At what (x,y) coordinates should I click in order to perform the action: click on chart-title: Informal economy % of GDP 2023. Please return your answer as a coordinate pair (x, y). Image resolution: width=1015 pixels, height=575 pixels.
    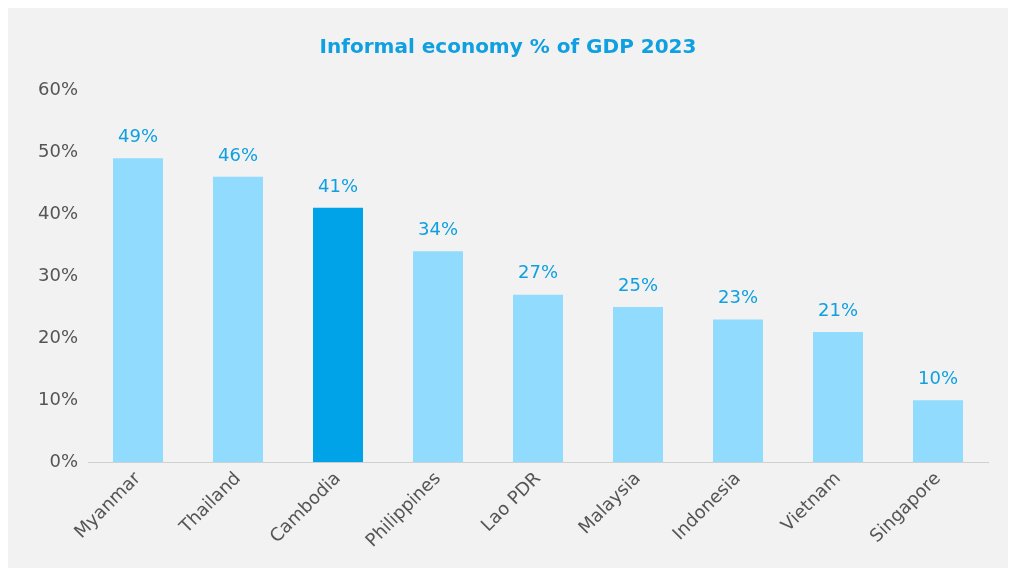
    Looking at the image, I should click on (508, 46).